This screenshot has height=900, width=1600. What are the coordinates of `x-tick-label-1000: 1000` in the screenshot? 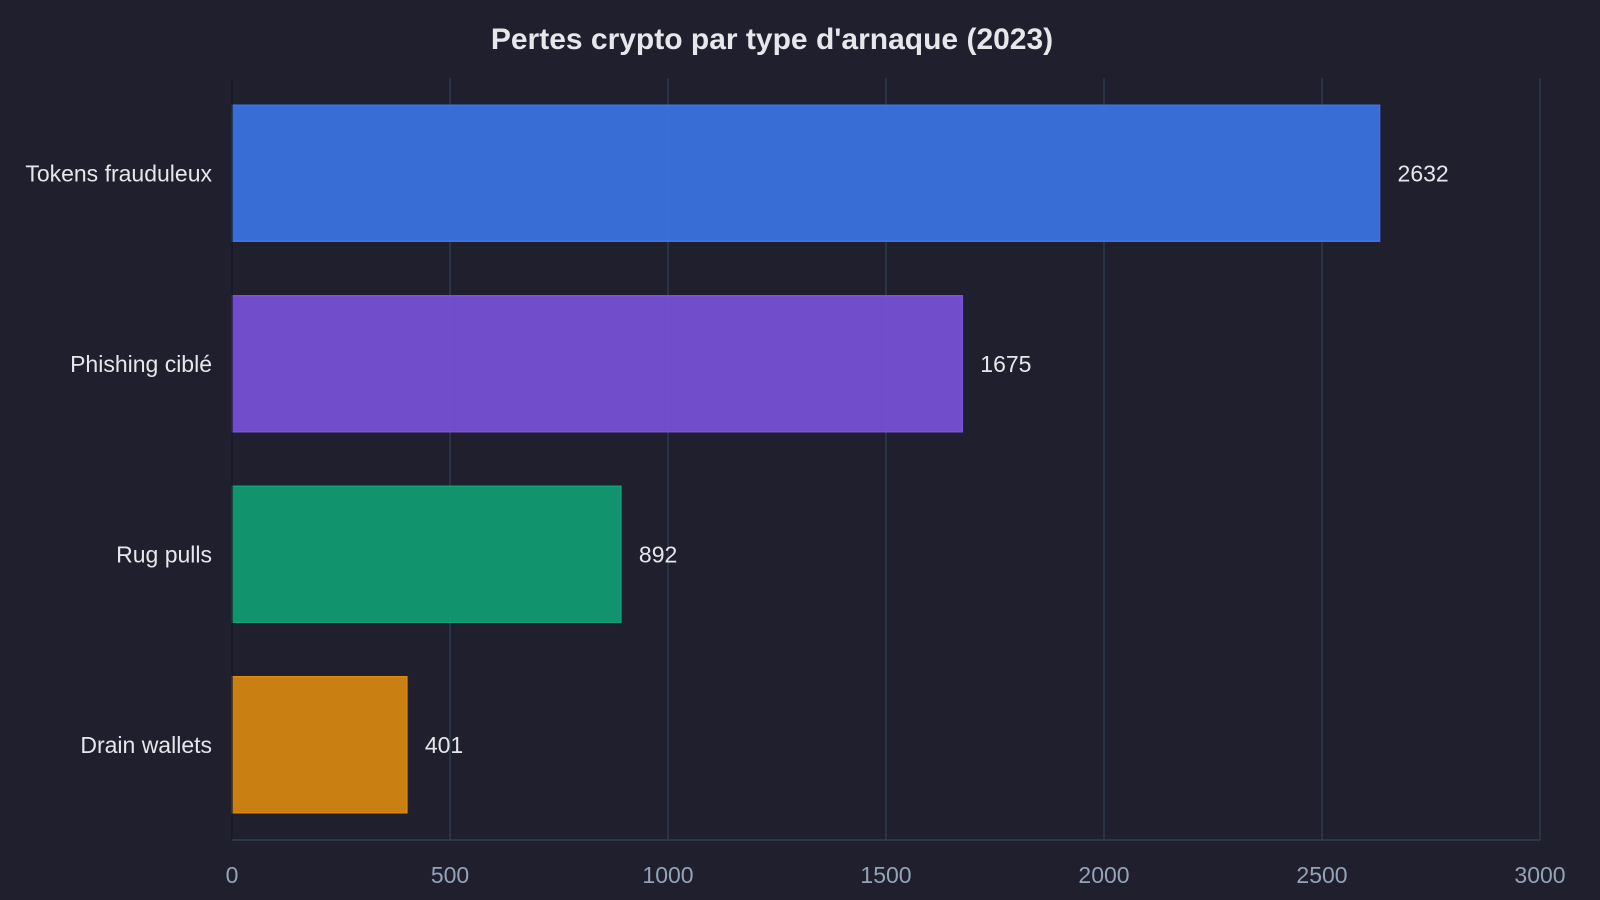 It's located at (667, 875).